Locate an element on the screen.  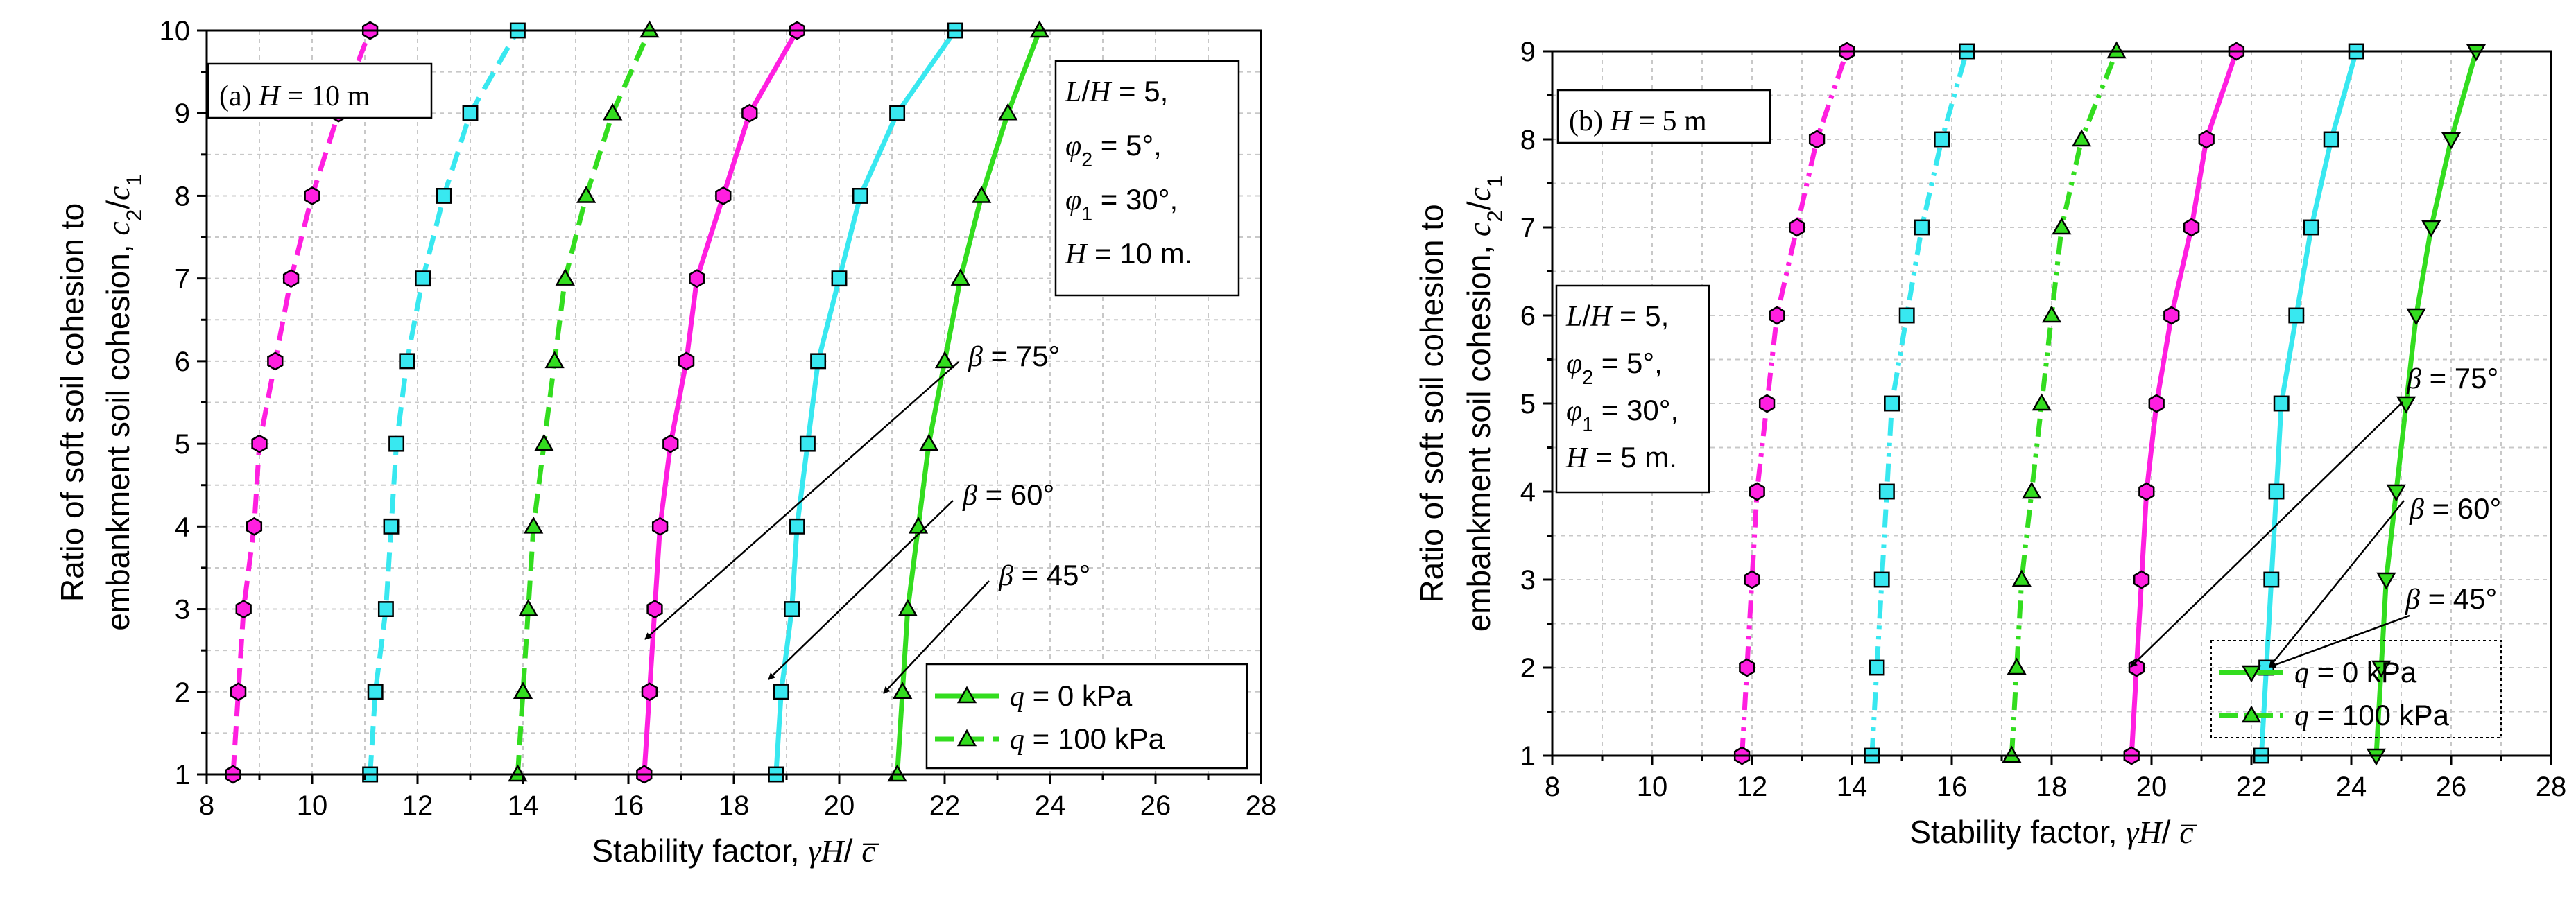
panel-label: (b) H = 5 m is located at coordinates (1638, 121).